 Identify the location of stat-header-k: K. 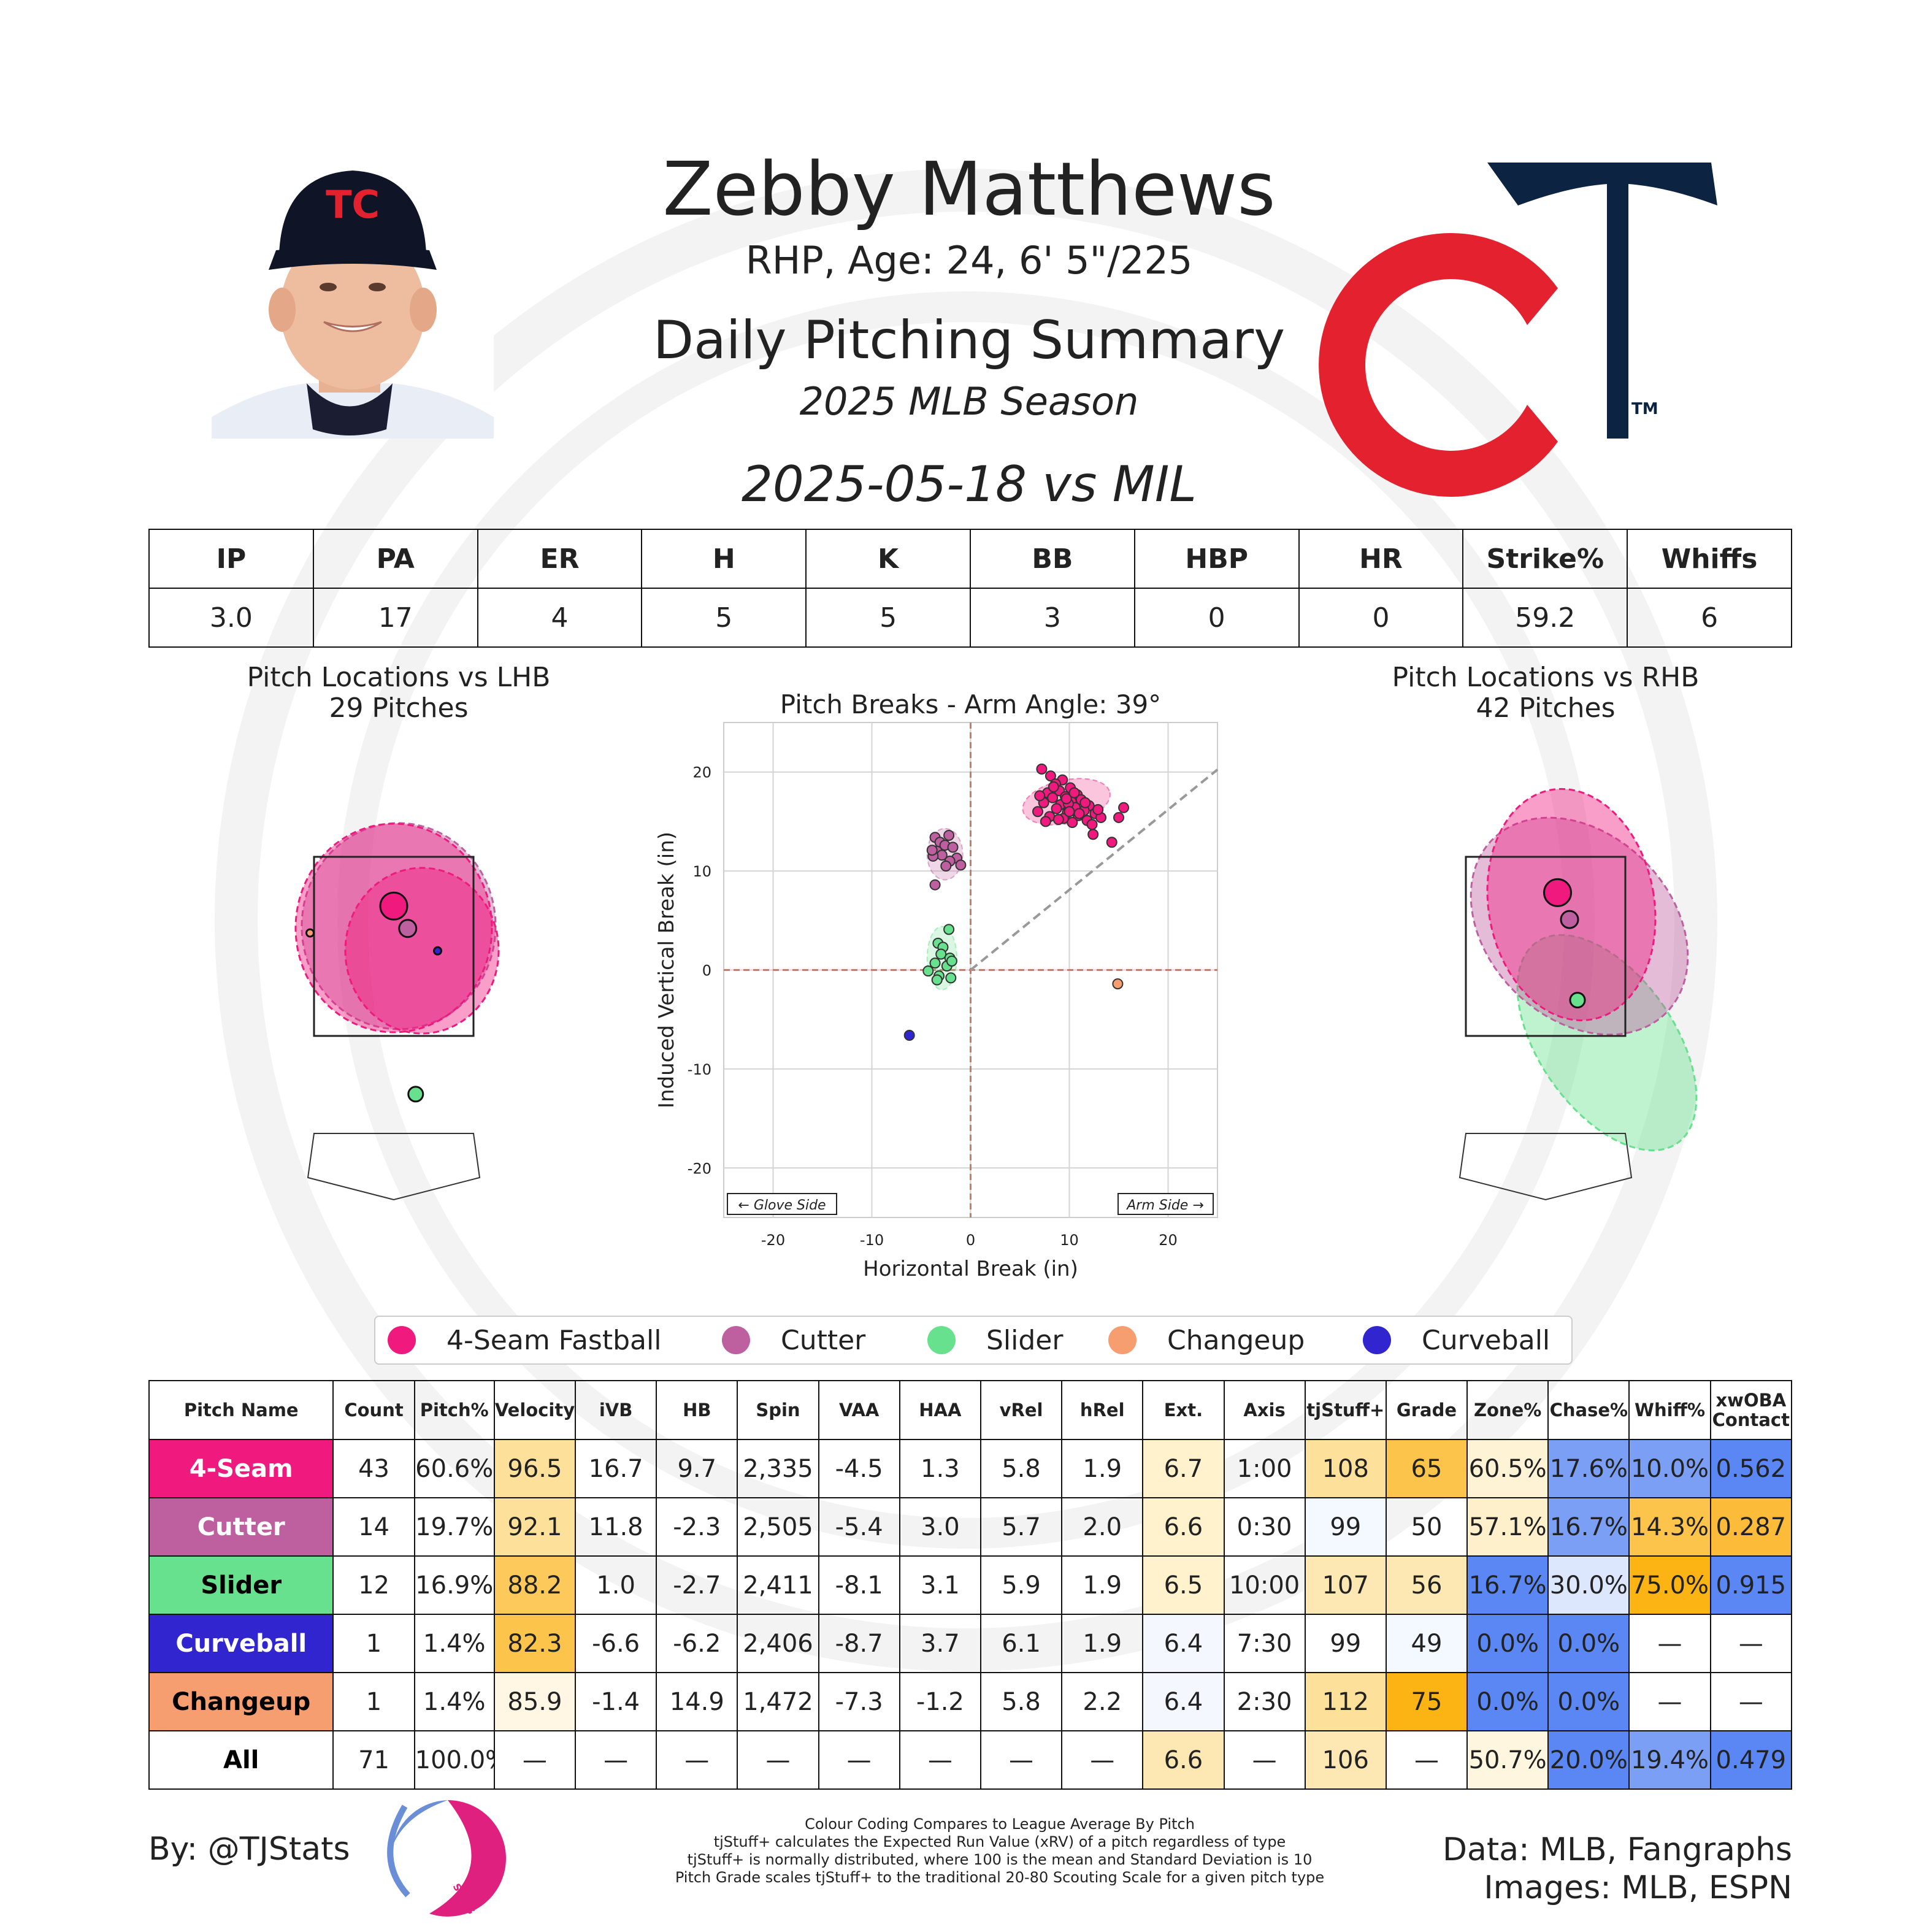
(888, 559).